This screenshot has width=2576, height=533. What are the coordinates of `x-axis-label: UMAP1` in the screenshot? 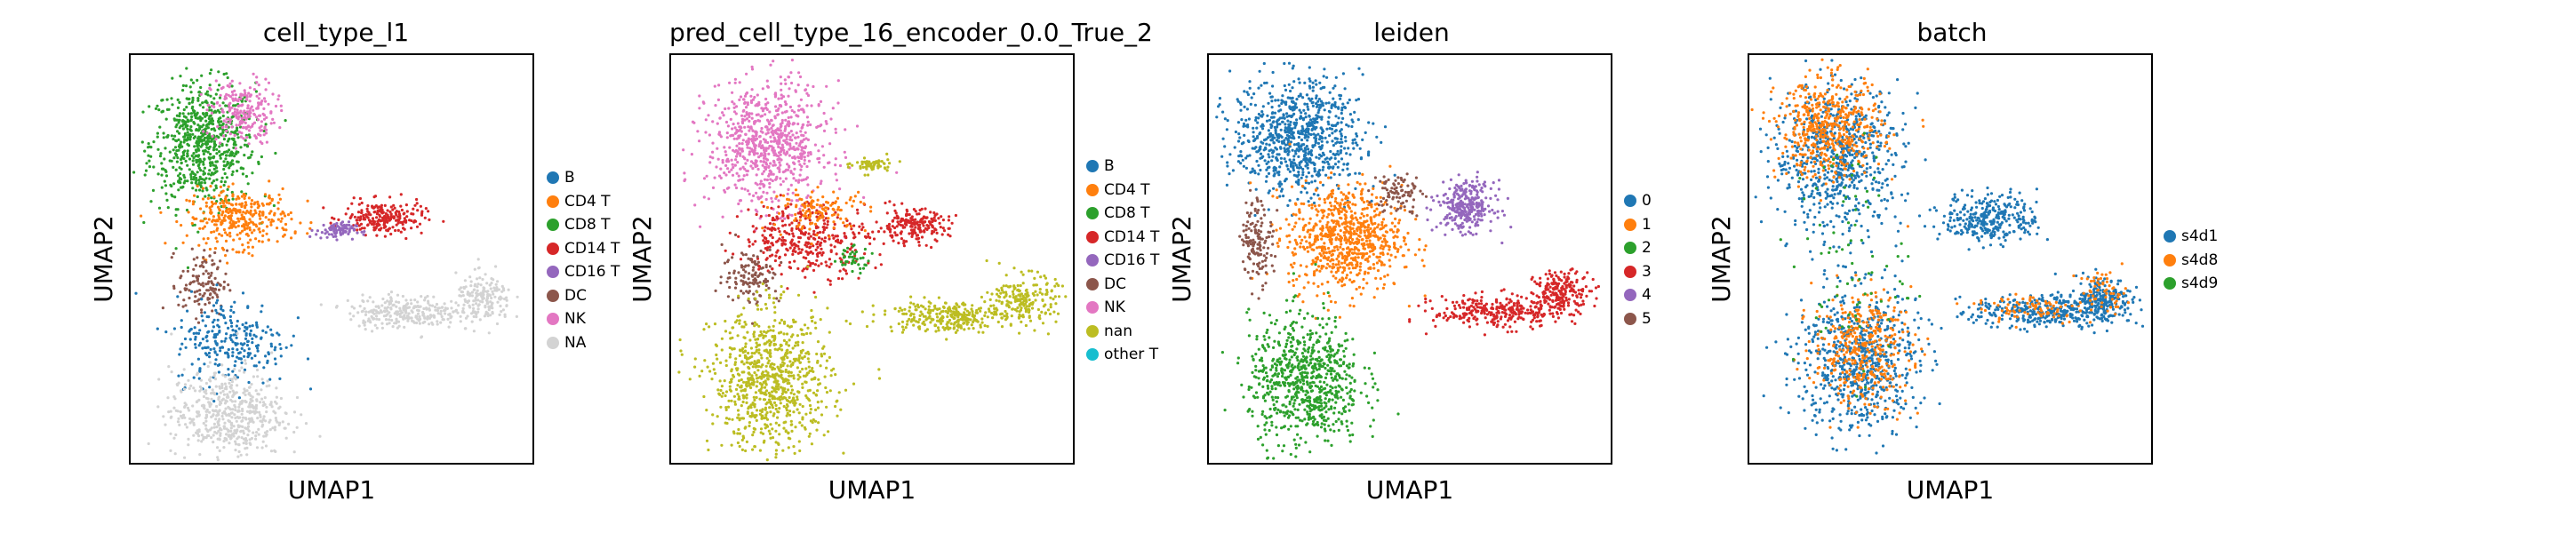 It's located at (331, 490).